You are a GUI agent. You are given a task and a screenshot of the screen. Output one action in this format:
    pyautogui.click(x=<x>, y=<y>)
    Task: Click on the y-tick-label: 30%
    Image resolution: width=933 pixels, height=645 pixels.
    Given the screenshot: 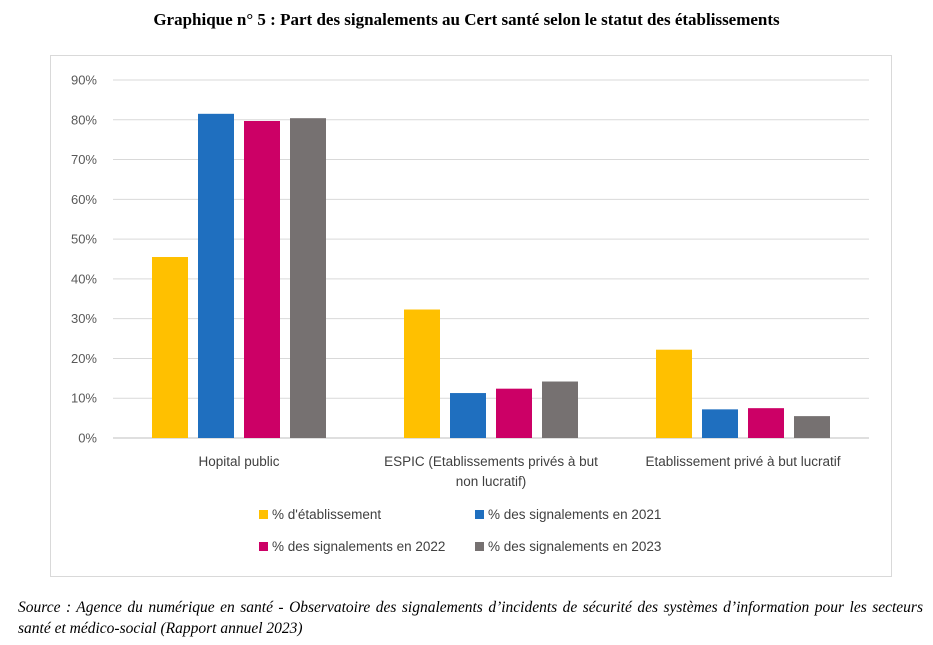 What is the action you would take?
    pyautogui.click(x=84, y=318)
    